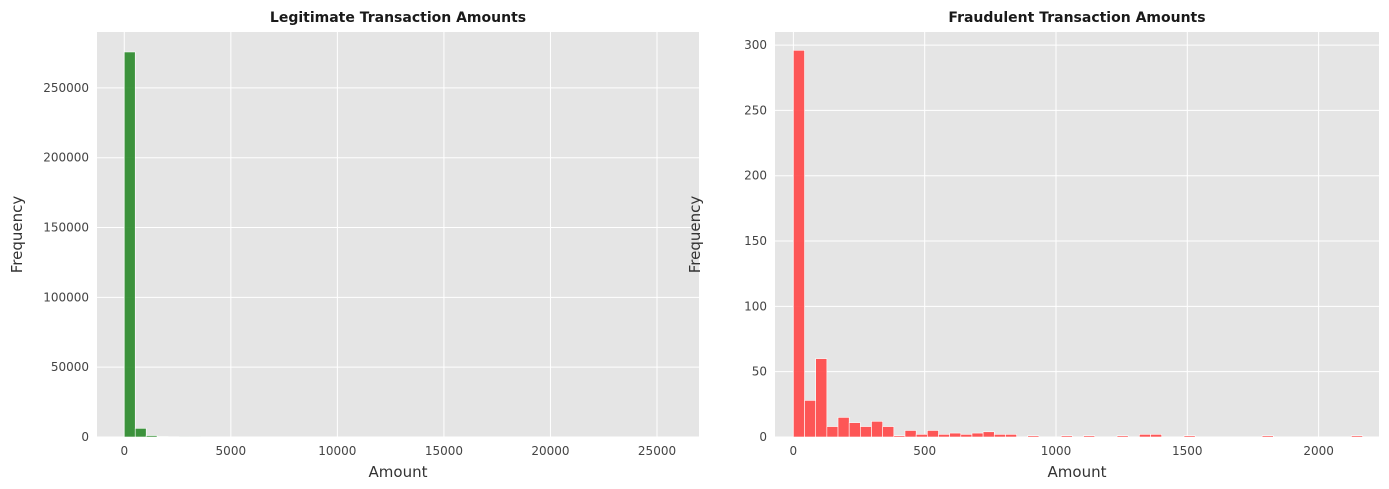 This screenshot has width=1389, height=489. I want to click on y-tick-label: 100000, so click(66, 297).